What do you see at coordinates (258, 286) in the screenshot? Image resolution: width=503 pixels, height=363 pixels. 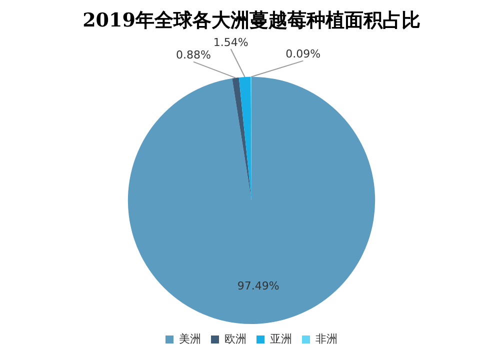 I see `data-label: 97.49%` at bounding box center [258, 286].